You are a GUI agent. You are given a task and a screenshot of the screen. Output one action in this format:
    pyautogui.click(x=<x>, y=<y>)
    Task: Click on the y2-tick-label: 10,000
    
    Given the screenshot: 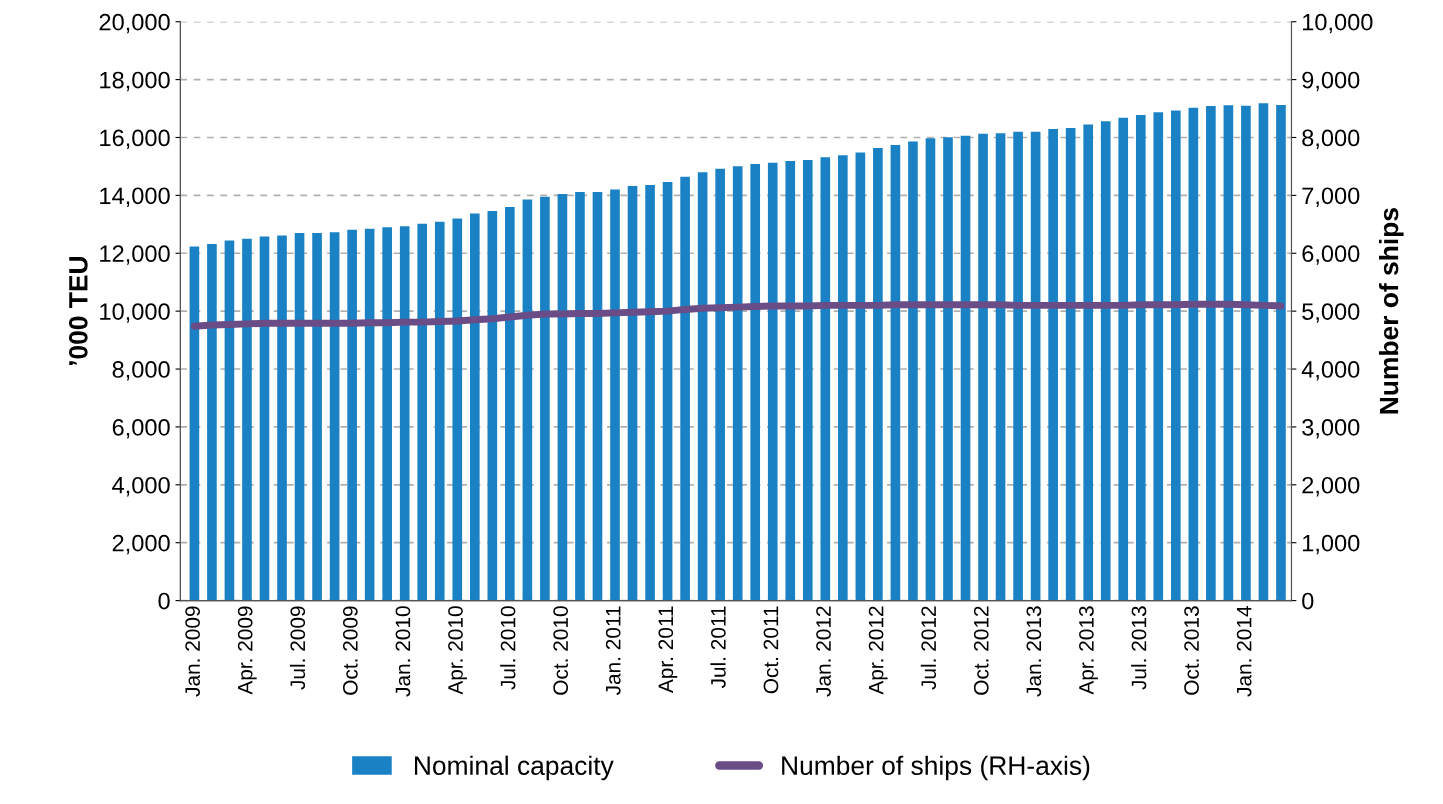 What is the action you would take?
    pyautogui.click(x=1338, y=23)
    